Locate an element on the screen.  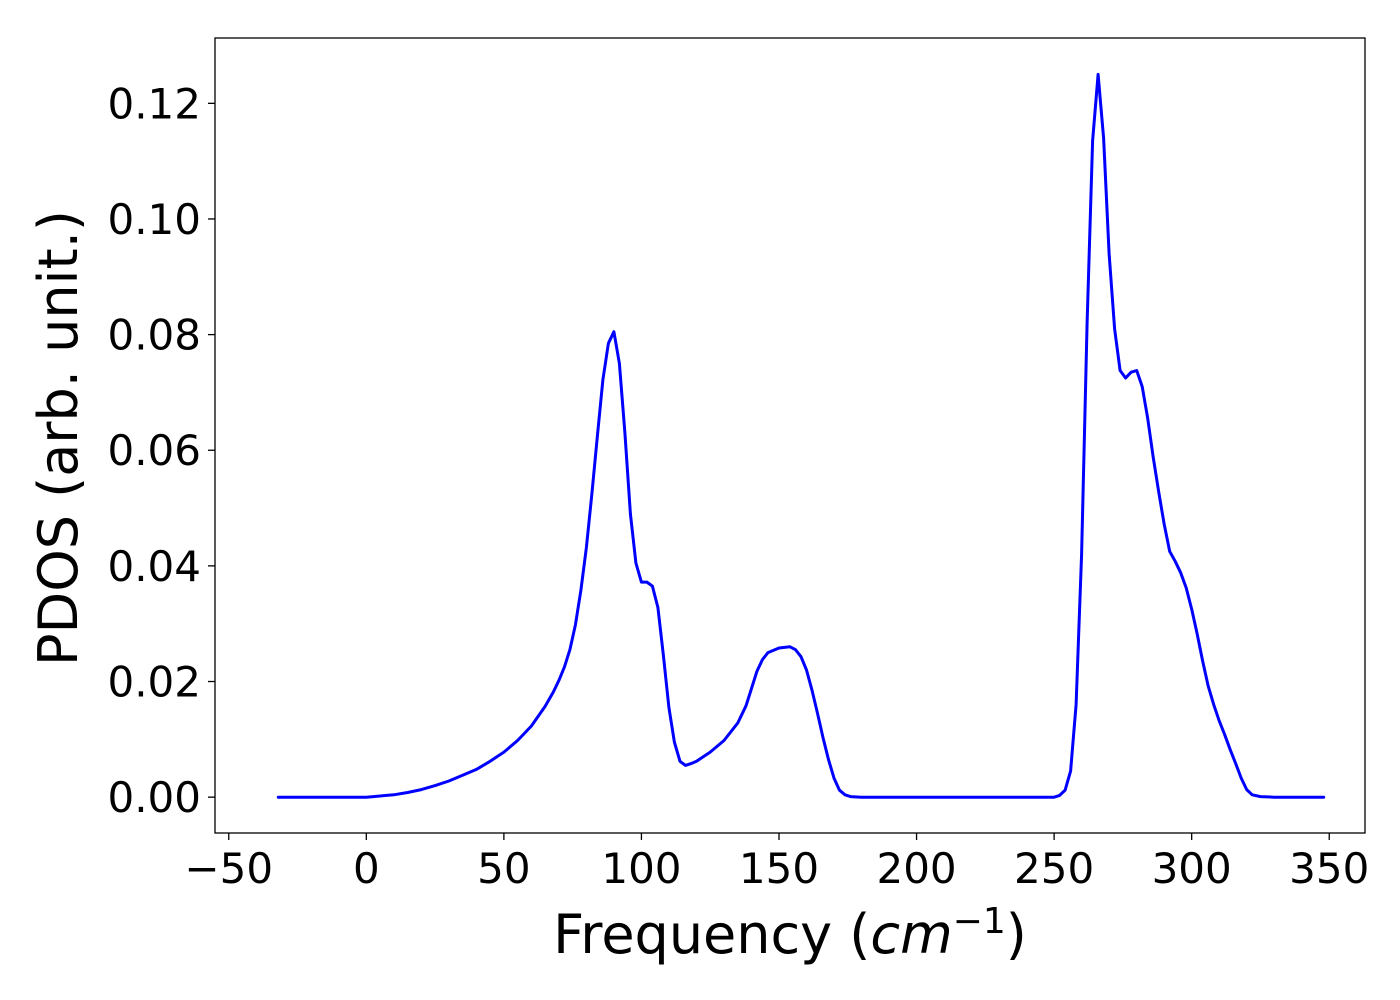
x-tick-label: 100 is located at coordinates (641, 868).